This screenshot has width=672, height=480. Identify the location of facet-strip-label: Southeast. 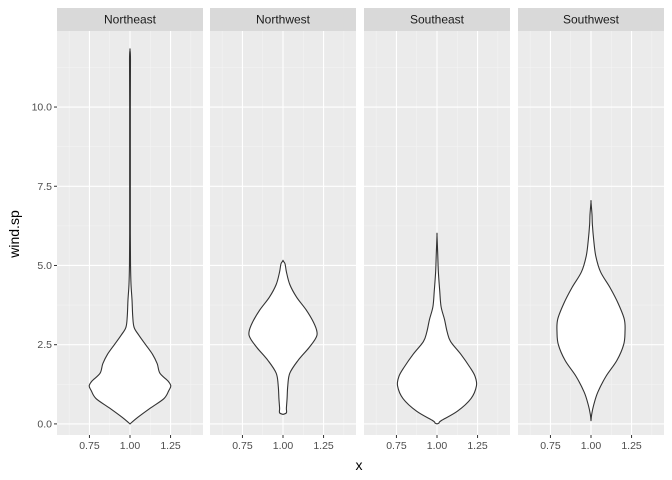
(437, 20).